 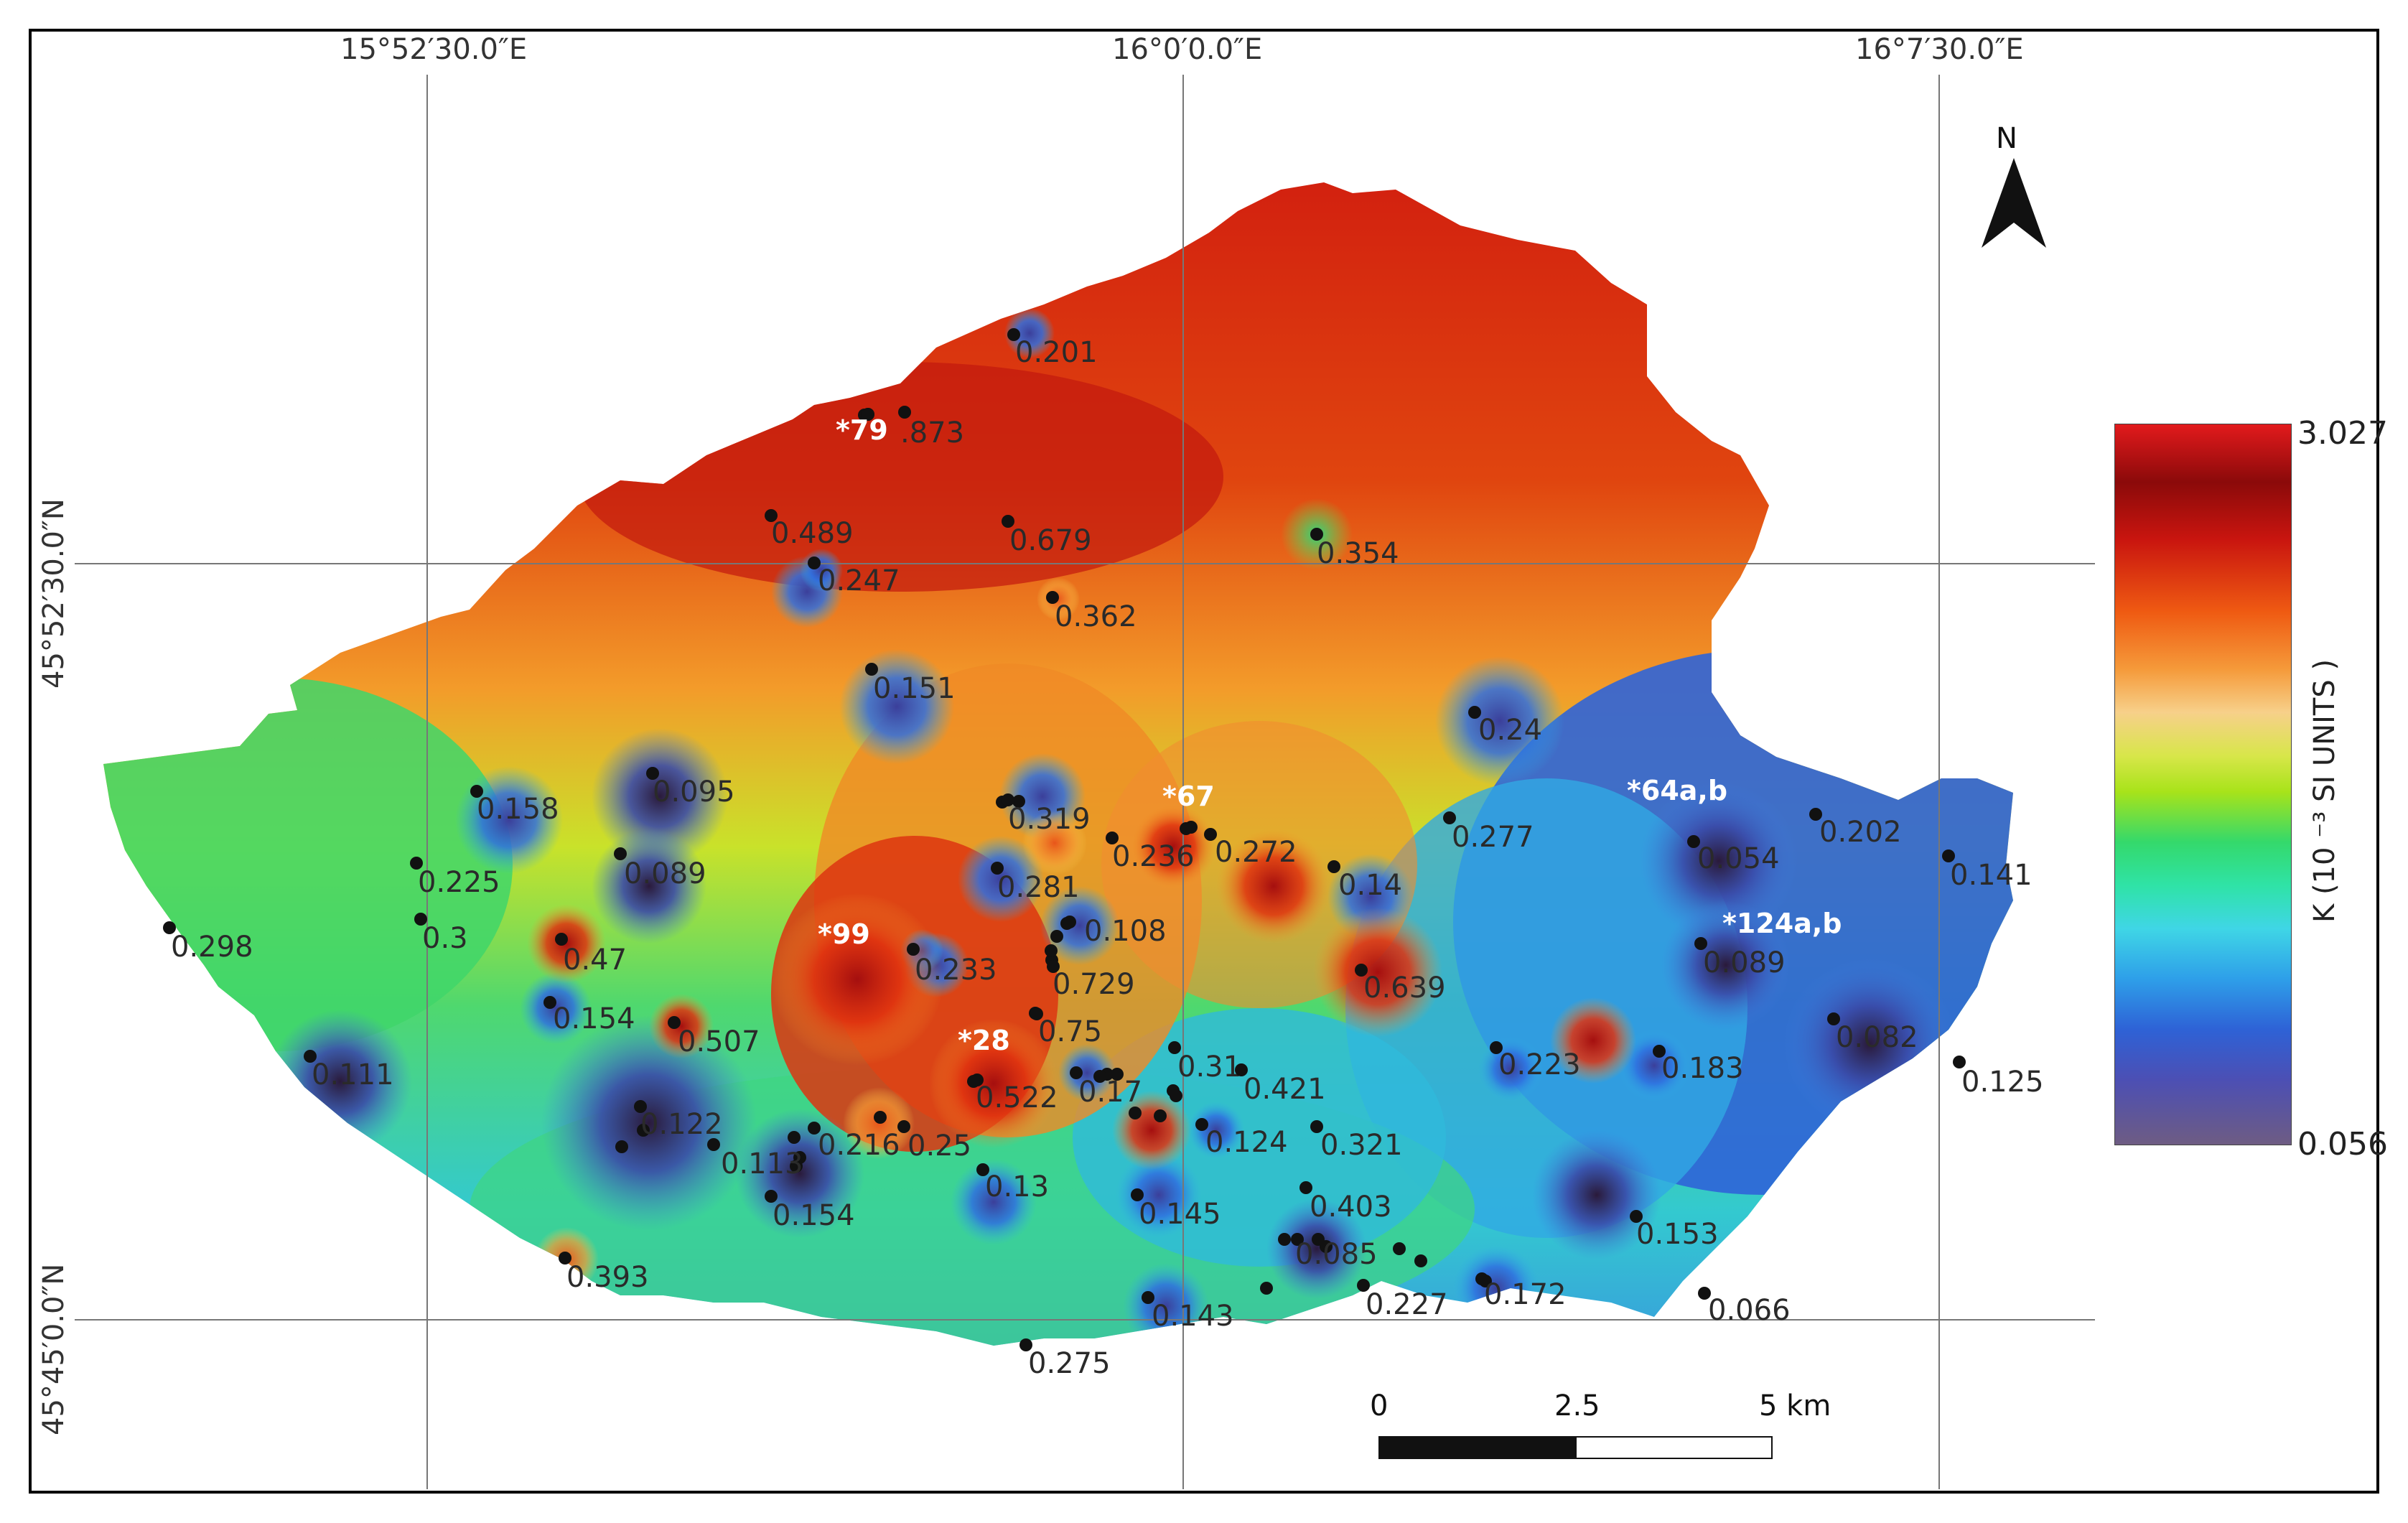 I want to click on sample-point-label: 0.75, so click(x=1070, y=1031).